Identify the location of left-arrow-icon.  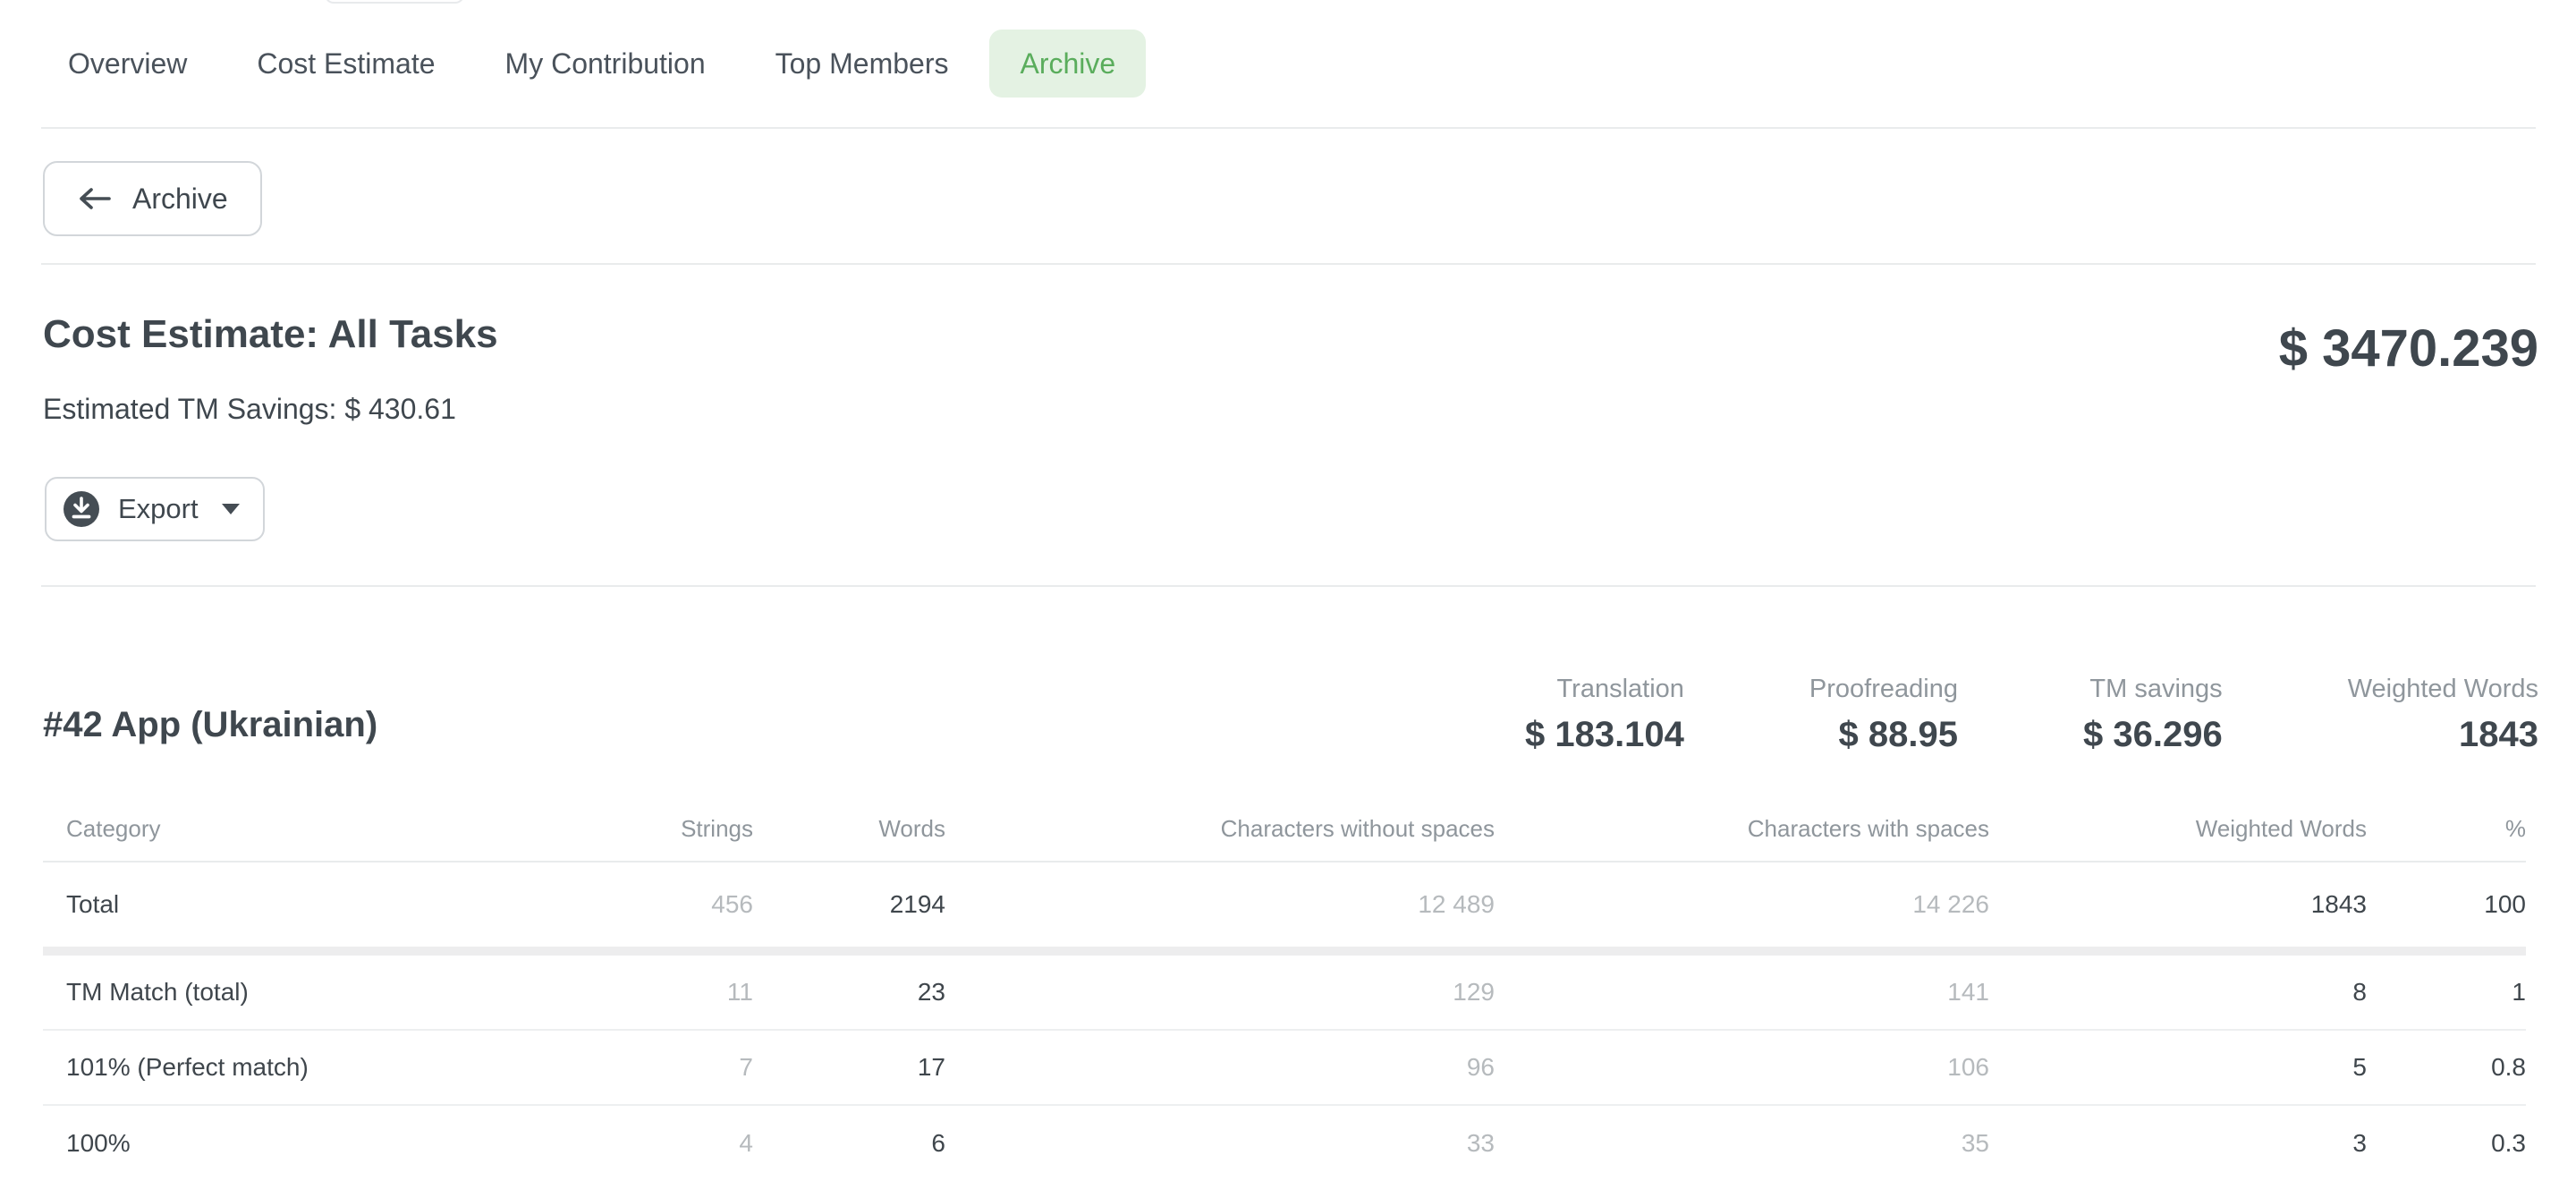
(95, 198).